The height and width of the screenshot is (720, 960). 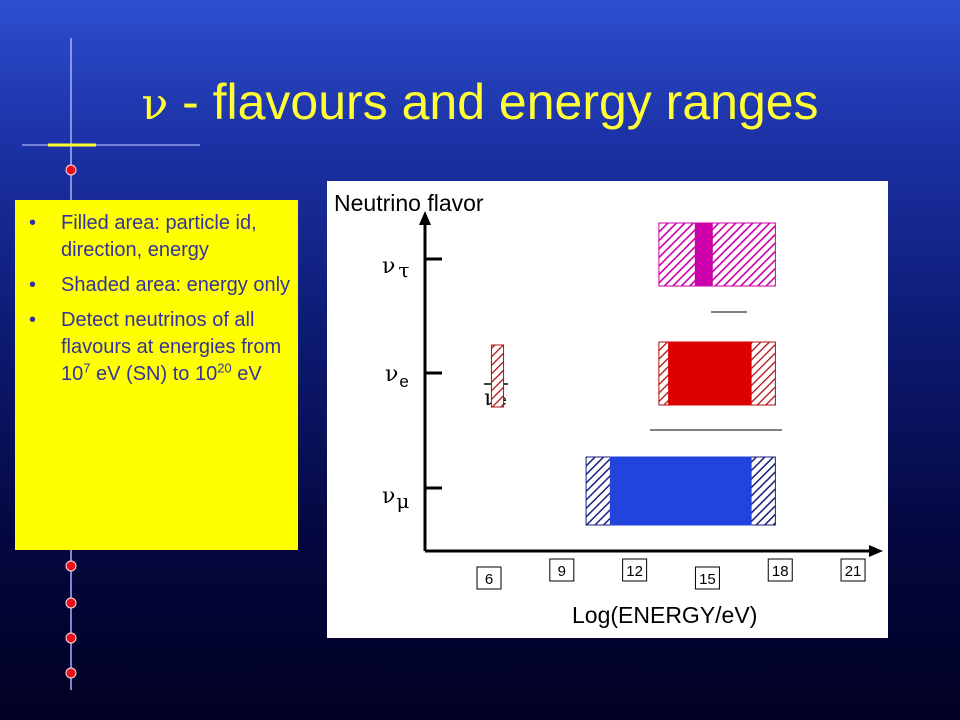 What do you see at coordinates (395, 498) in the screenshot?
I see `flavor-label-mu: νμ` at bounding box center [395, 498].